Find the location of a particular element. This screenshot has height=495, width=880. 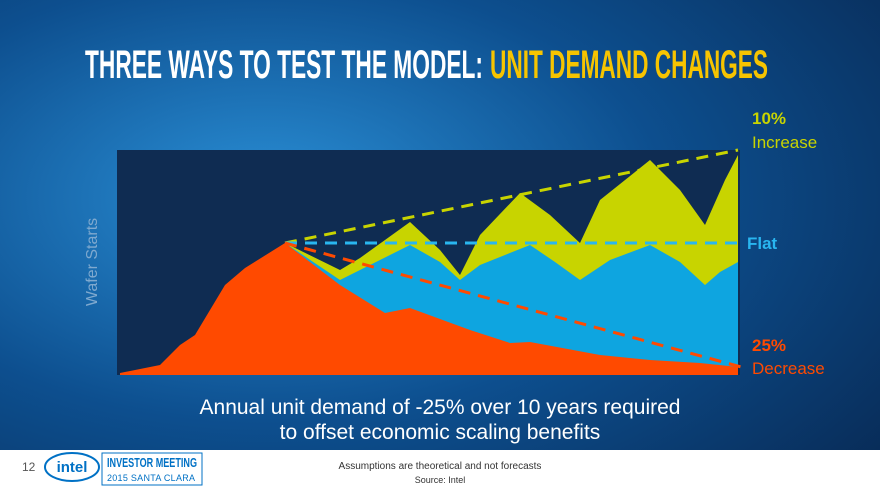

logo-ring is located at coordinates (72, 467).